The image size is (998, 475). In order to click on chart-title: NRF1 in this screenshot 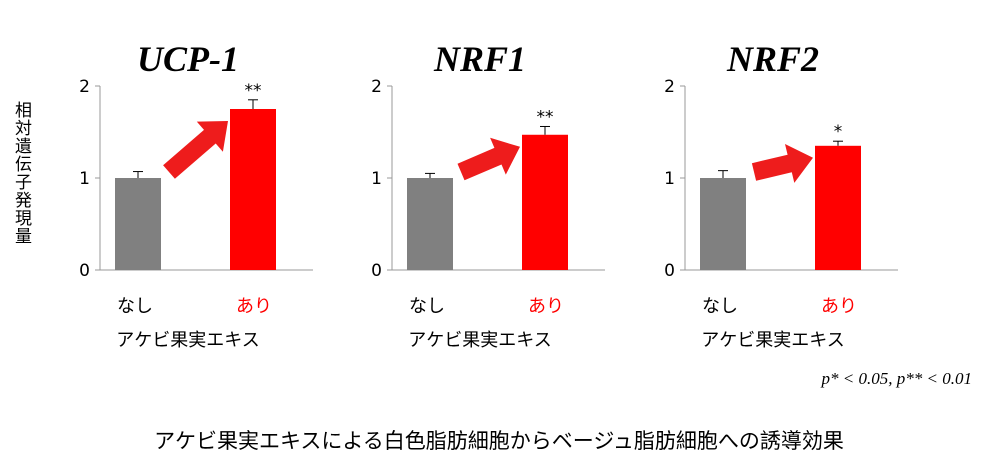, I will do `click(480, 59)`.